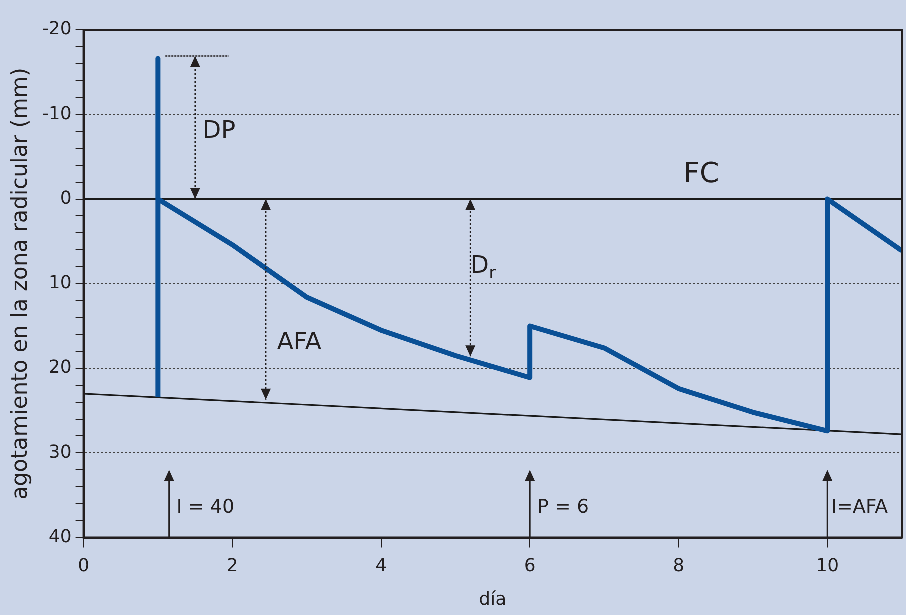  I want to click on annotation: P = 6, so click(564, 507).